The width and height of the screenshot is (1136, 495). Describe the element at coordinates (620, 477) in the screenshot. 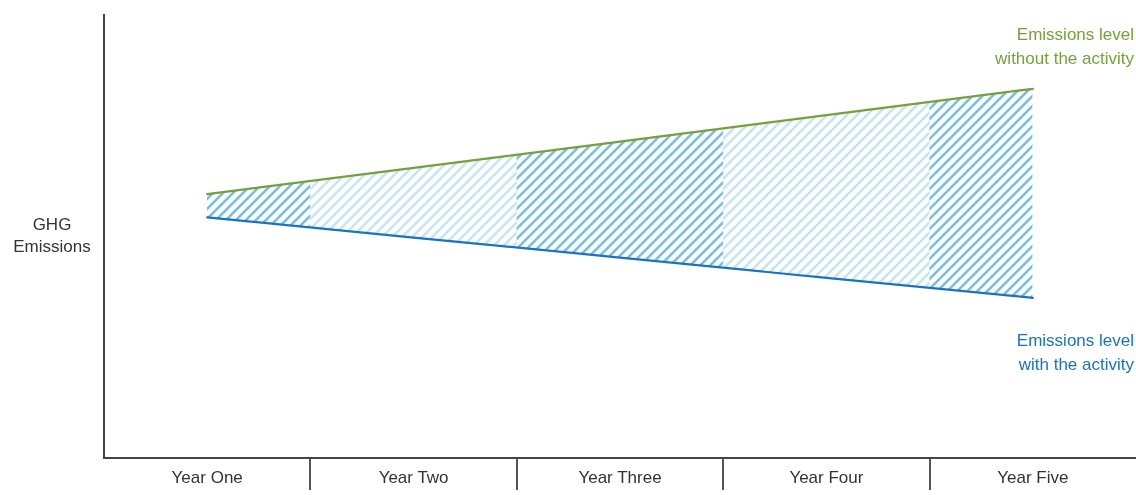

I see `x-tick-label: Year Three` at that location.